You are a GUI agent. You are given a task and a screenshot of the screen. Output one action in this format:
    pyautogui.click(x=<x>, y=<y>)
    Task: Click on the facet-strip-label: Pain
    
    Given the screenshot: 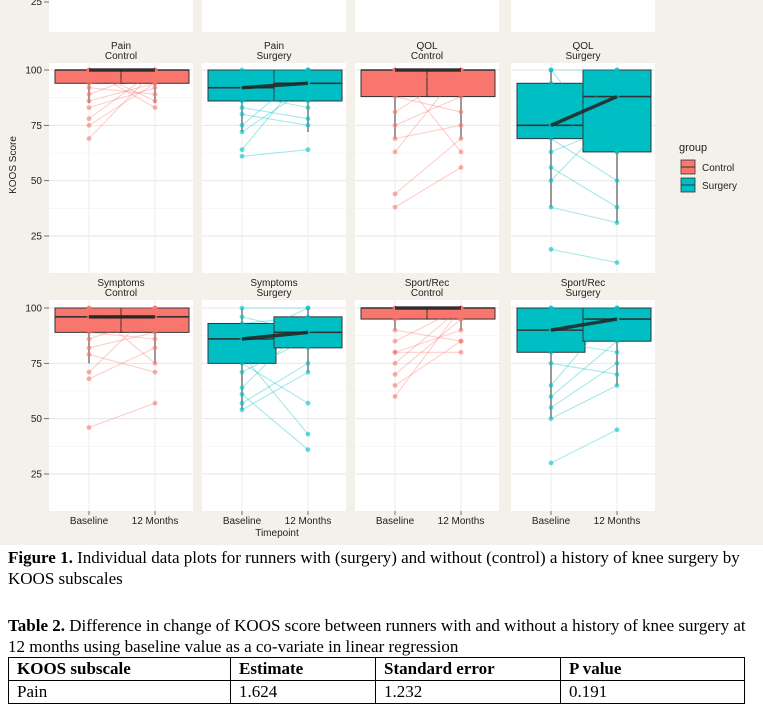 What is the action you would take?
    pyautogui.click(x=274, y=46)
    